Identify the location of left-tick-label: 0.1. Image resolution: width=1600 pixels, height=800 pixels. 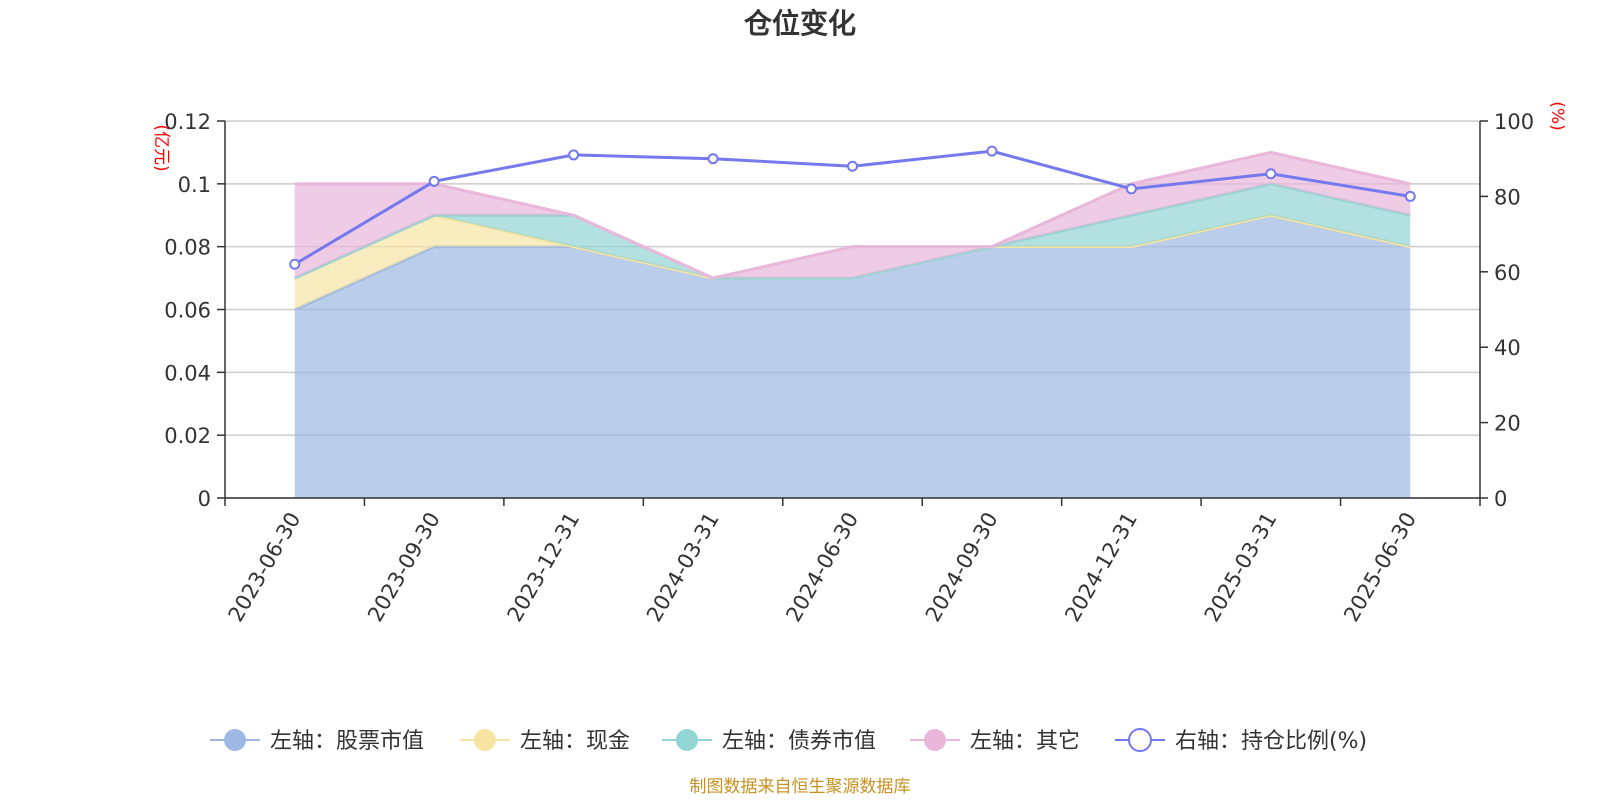
(194, 185).